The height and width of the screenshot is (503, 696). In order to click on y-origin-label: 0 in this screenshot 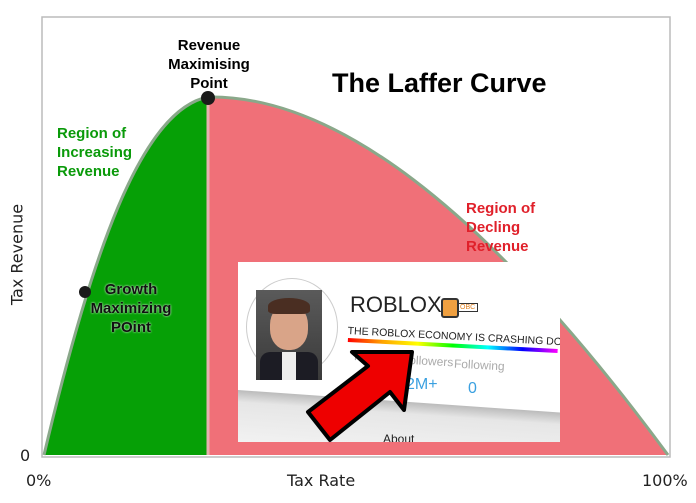, I will do `click(25, 455)`.